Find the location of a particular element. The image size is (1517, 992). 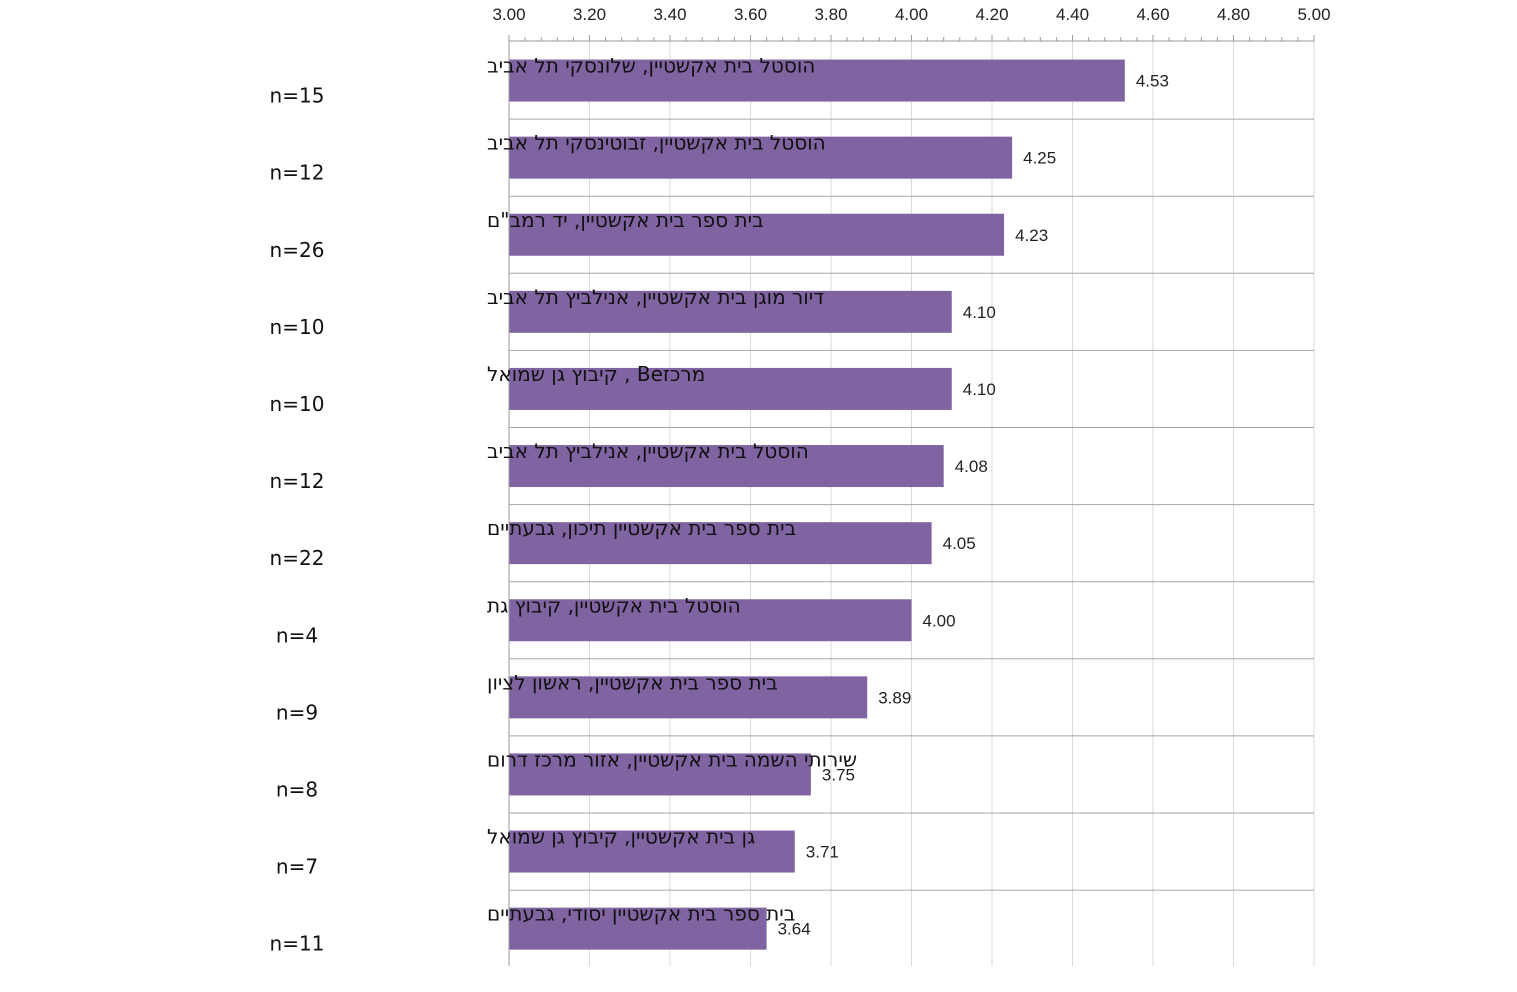

bar-value-label: 4.00 is located at coordinates (939, 620).